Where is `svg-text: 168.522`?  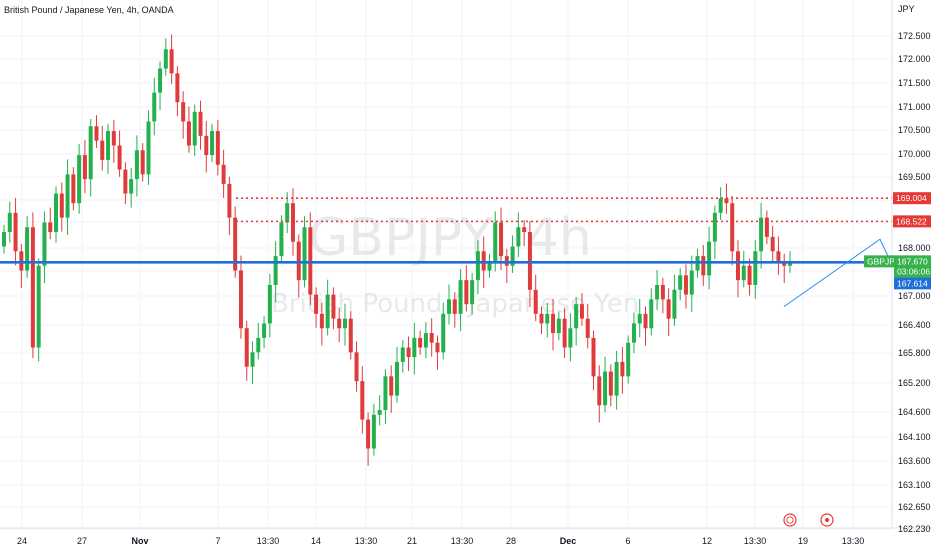
svg-text: 168.522 is located at coordinates (911, 221).